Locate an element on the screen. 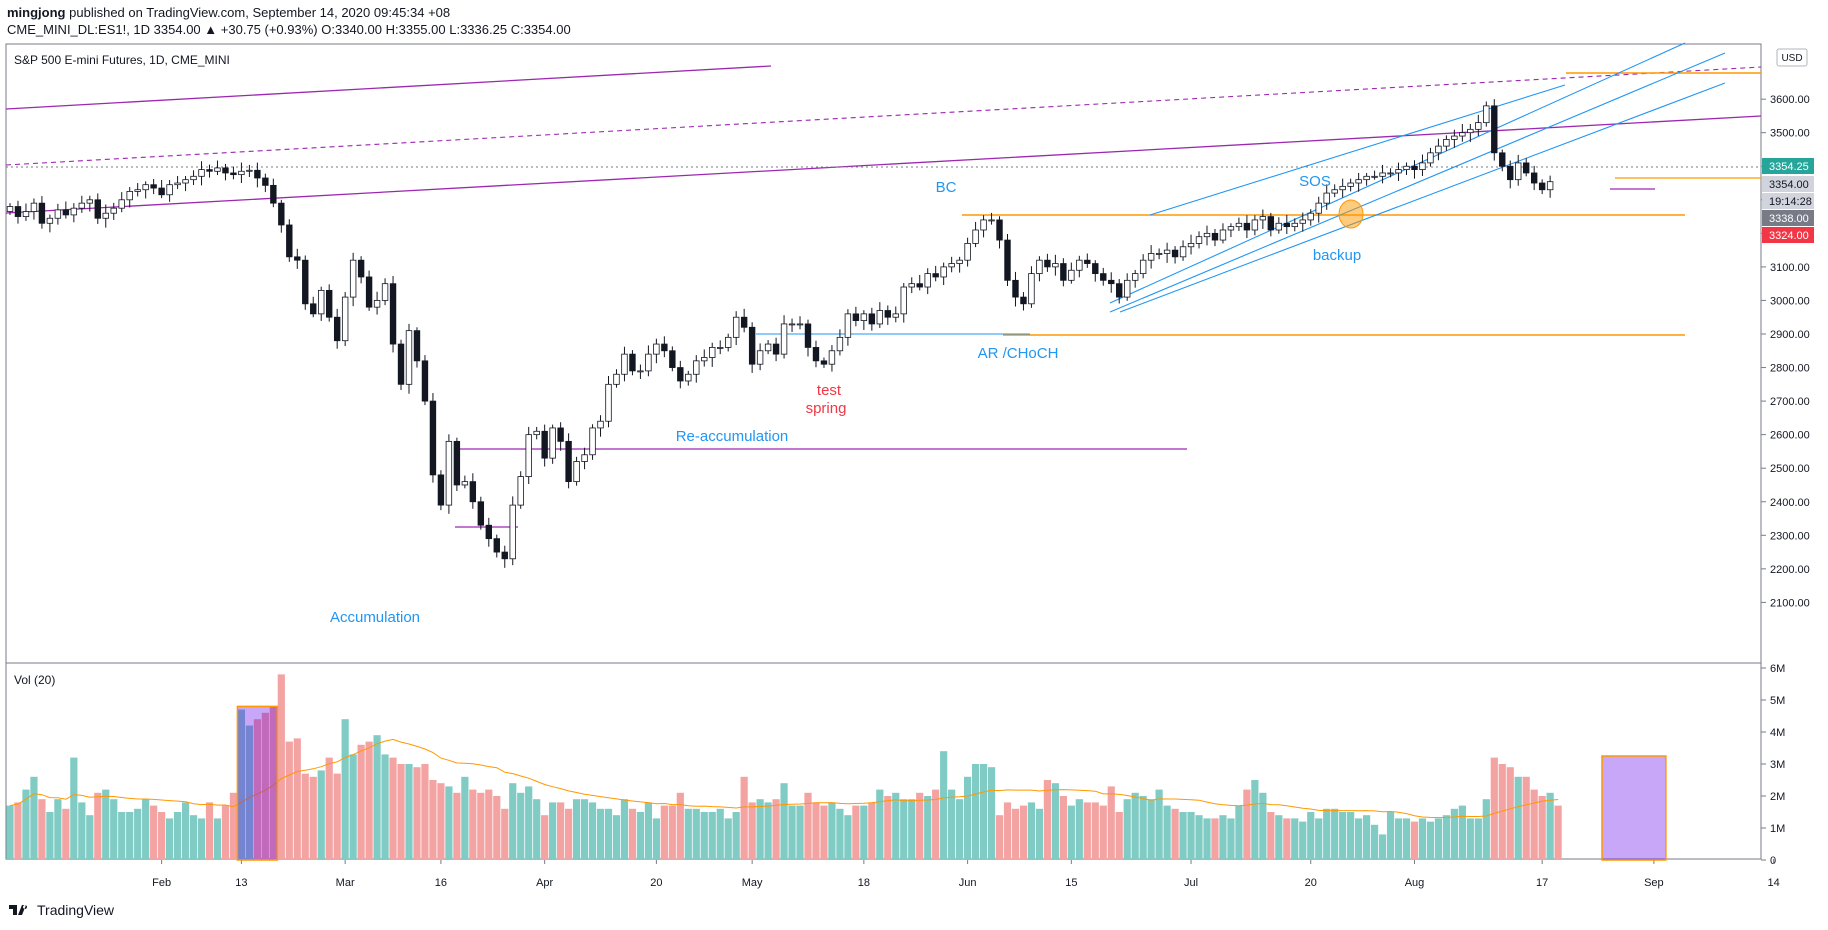 Image resolution: width=1828 pixels, height=930 pixels. currency-label: USD is located at coordinates (1791, 58).